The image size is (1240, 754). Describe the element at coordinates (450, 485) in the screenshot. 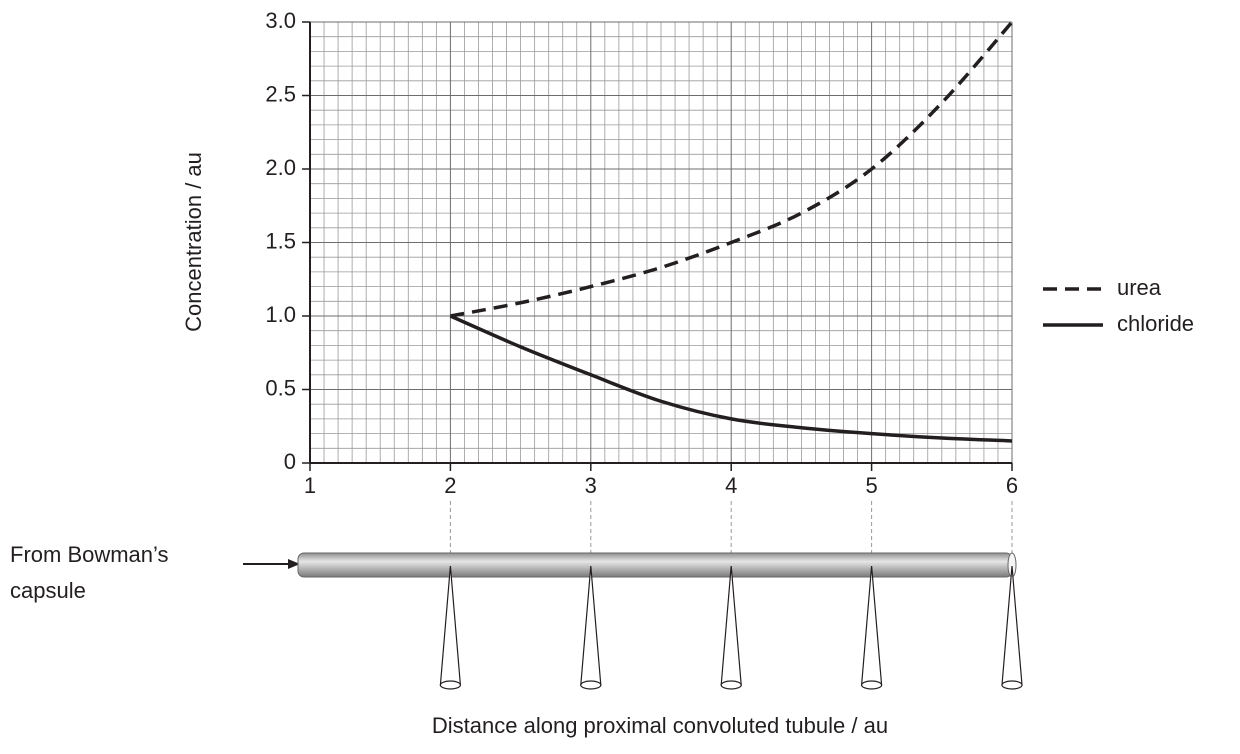

I see `x-tick-label: 2` at that location.